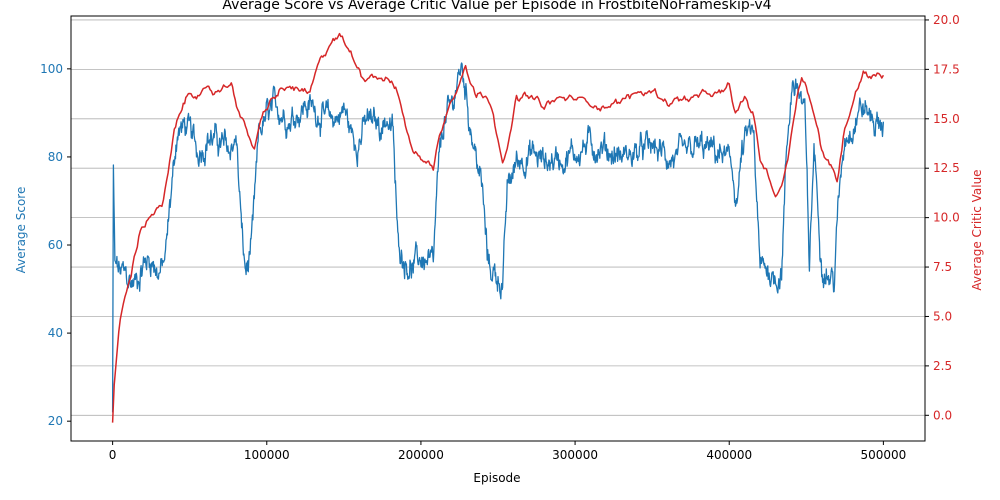 The image size is (1000, 500). Describe the element at coordinates (942, 366) in the screenshot. I see `y-right-tick-label: 2.5` at that location.